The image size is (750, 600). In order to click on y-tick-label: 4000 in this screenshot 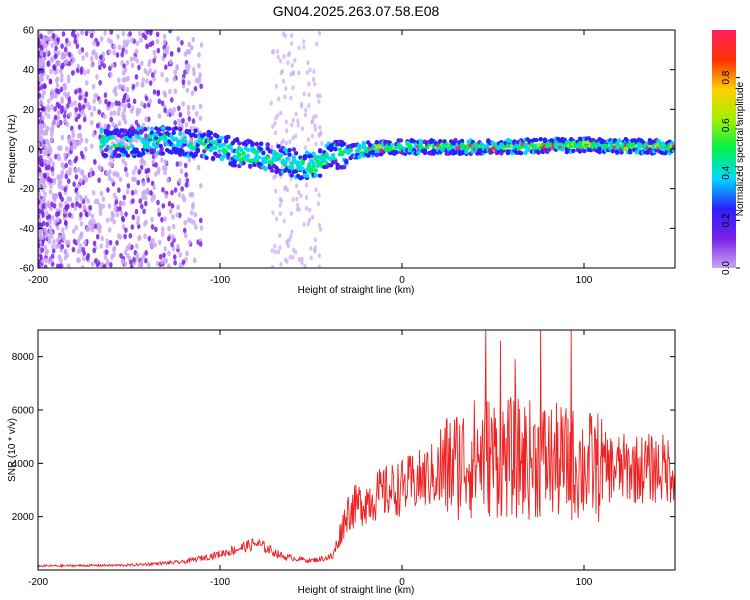, I will do `click(23, 464)`.